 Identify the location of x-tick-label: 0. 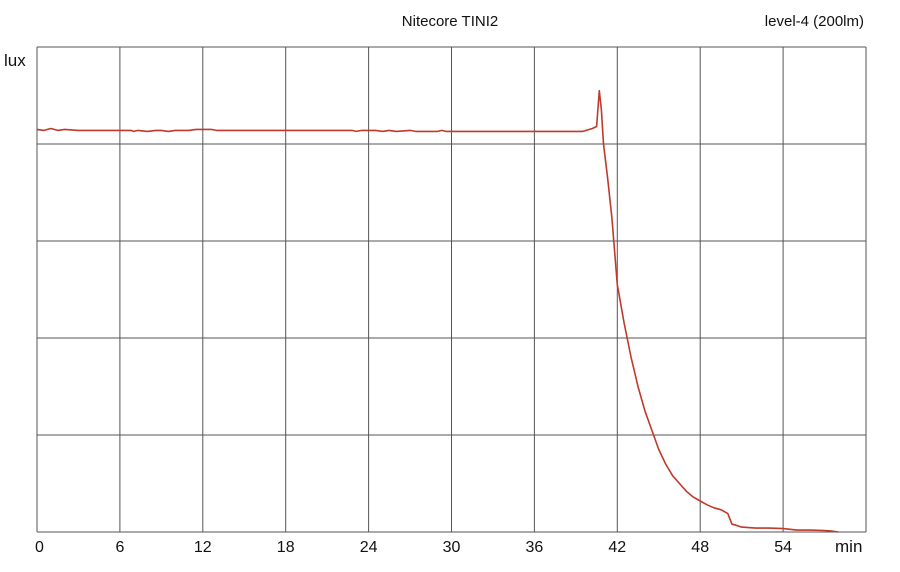
(39, 547).